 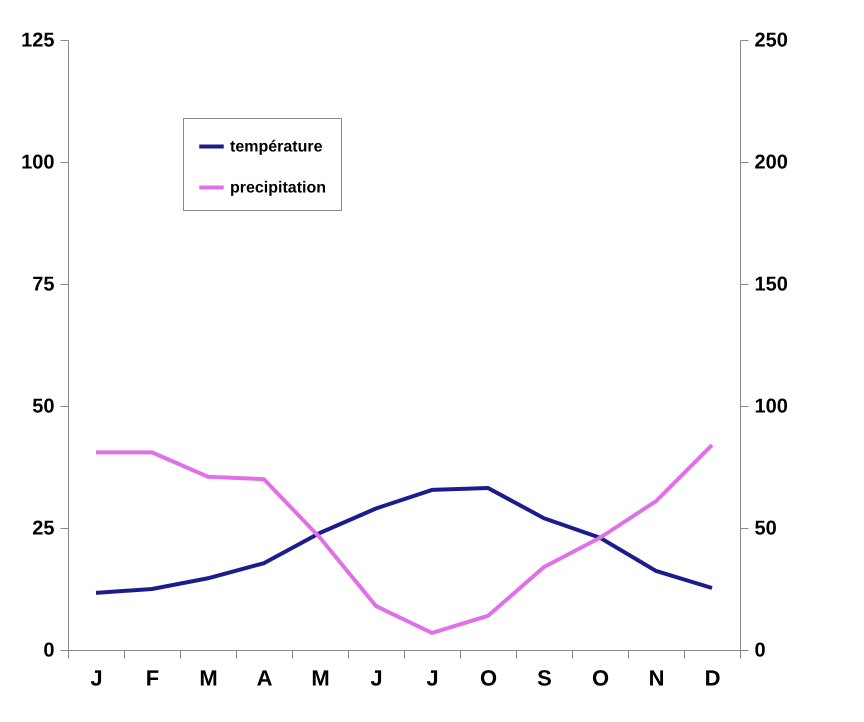 What do you see at coordinates (48, 651) in the screenshot?
I see `y-tick-label: 0` at bounding box center [48, 651].